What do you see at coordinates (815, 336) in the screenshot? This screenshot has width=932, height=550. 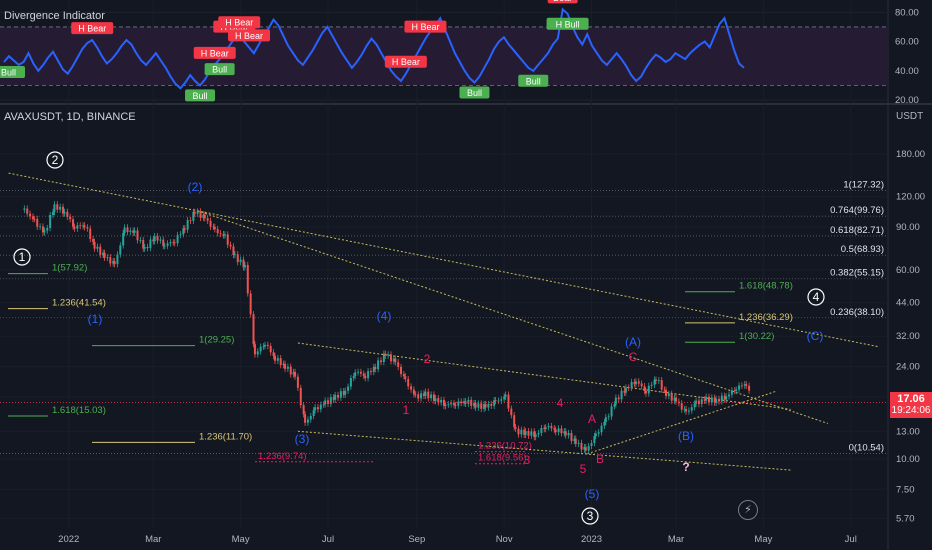 I see `wave-label: (C)` at bounding box center [815, 336].